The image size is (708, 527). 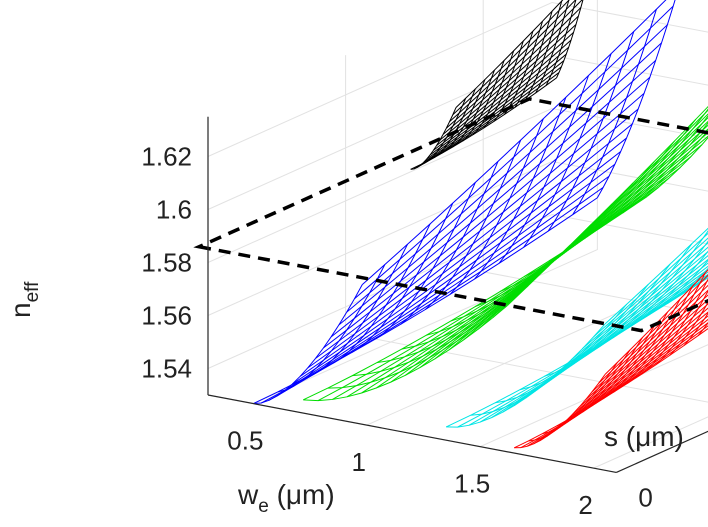 I want to click on z-tick-label: 1.58, so click(x=166, y=263).